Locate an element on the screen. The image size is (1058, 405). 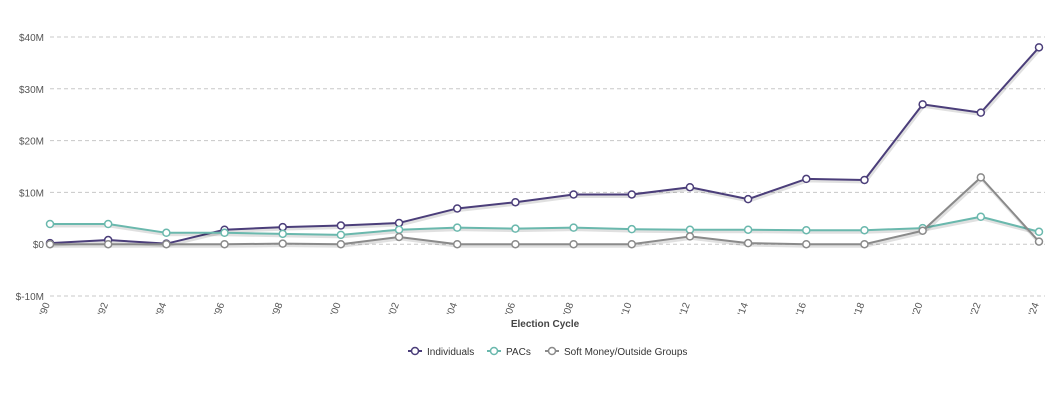
x-tick-label: '20 is located at coordinates (918, 309).